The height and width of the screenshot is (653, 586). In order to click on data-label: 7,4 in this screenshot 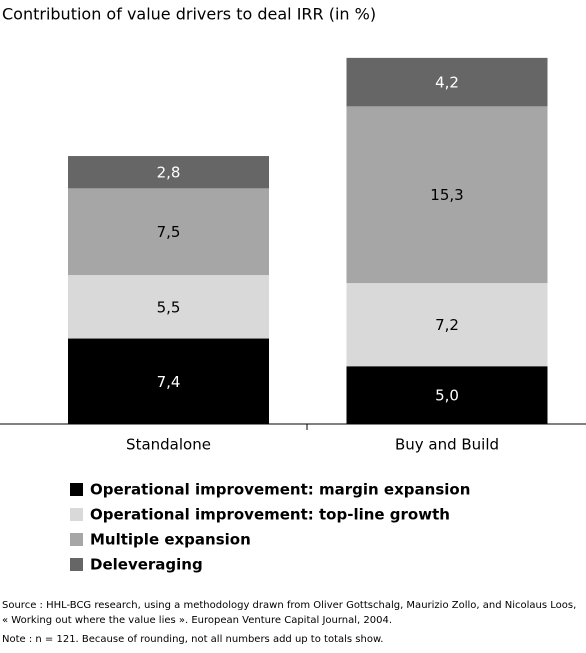, I will do `click(169, 382)`.